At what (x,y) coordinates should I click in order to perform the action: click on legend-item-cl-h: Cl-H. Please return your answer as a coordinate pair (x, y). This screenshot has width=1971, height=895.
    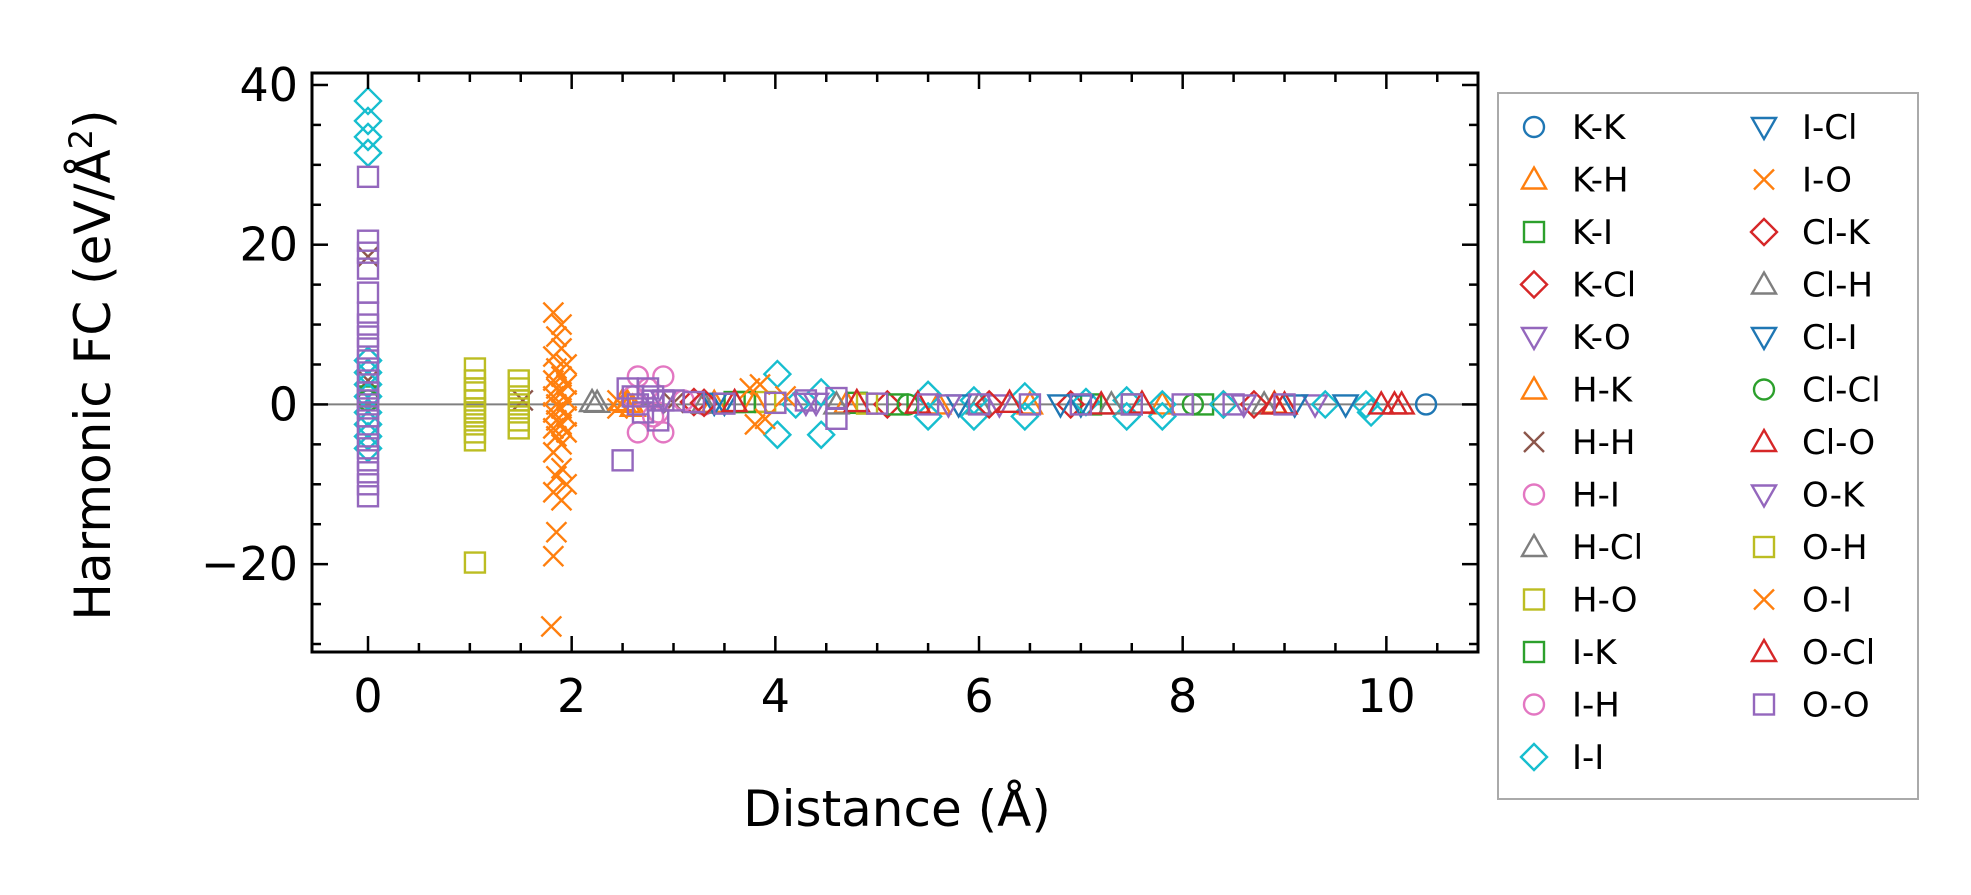
    Looking at the image, I should click on (1811, 286).